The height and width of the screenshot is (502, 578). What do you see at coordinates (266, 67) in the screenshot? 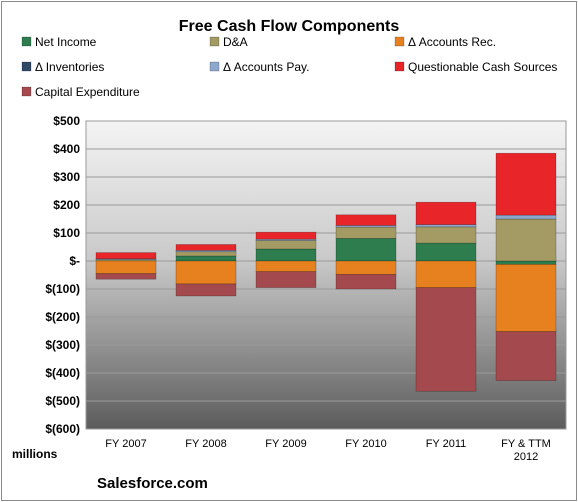
I see `legend-entry: Δ Accounts Pay.` at bounding box center [266, 67].